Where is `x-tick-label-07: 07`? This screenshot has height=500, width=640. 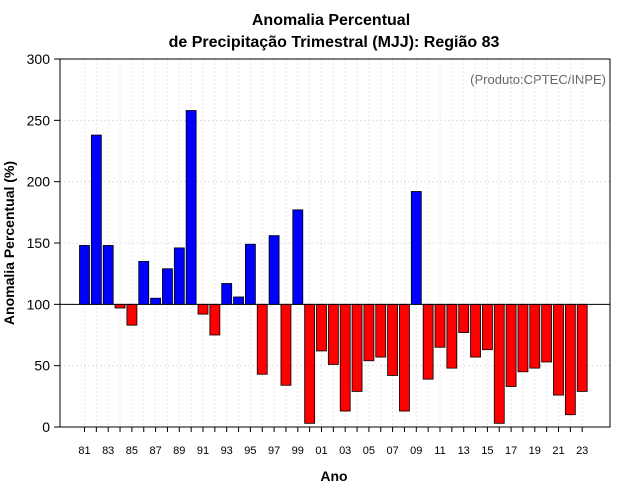 x-tick-label-07: 07 is located at coordinates (392, 451).